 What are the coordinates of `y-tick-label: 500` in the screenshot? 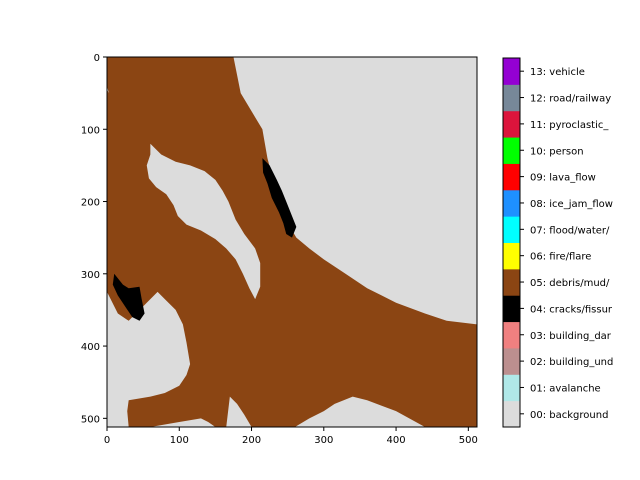 It's located at (90, 419).